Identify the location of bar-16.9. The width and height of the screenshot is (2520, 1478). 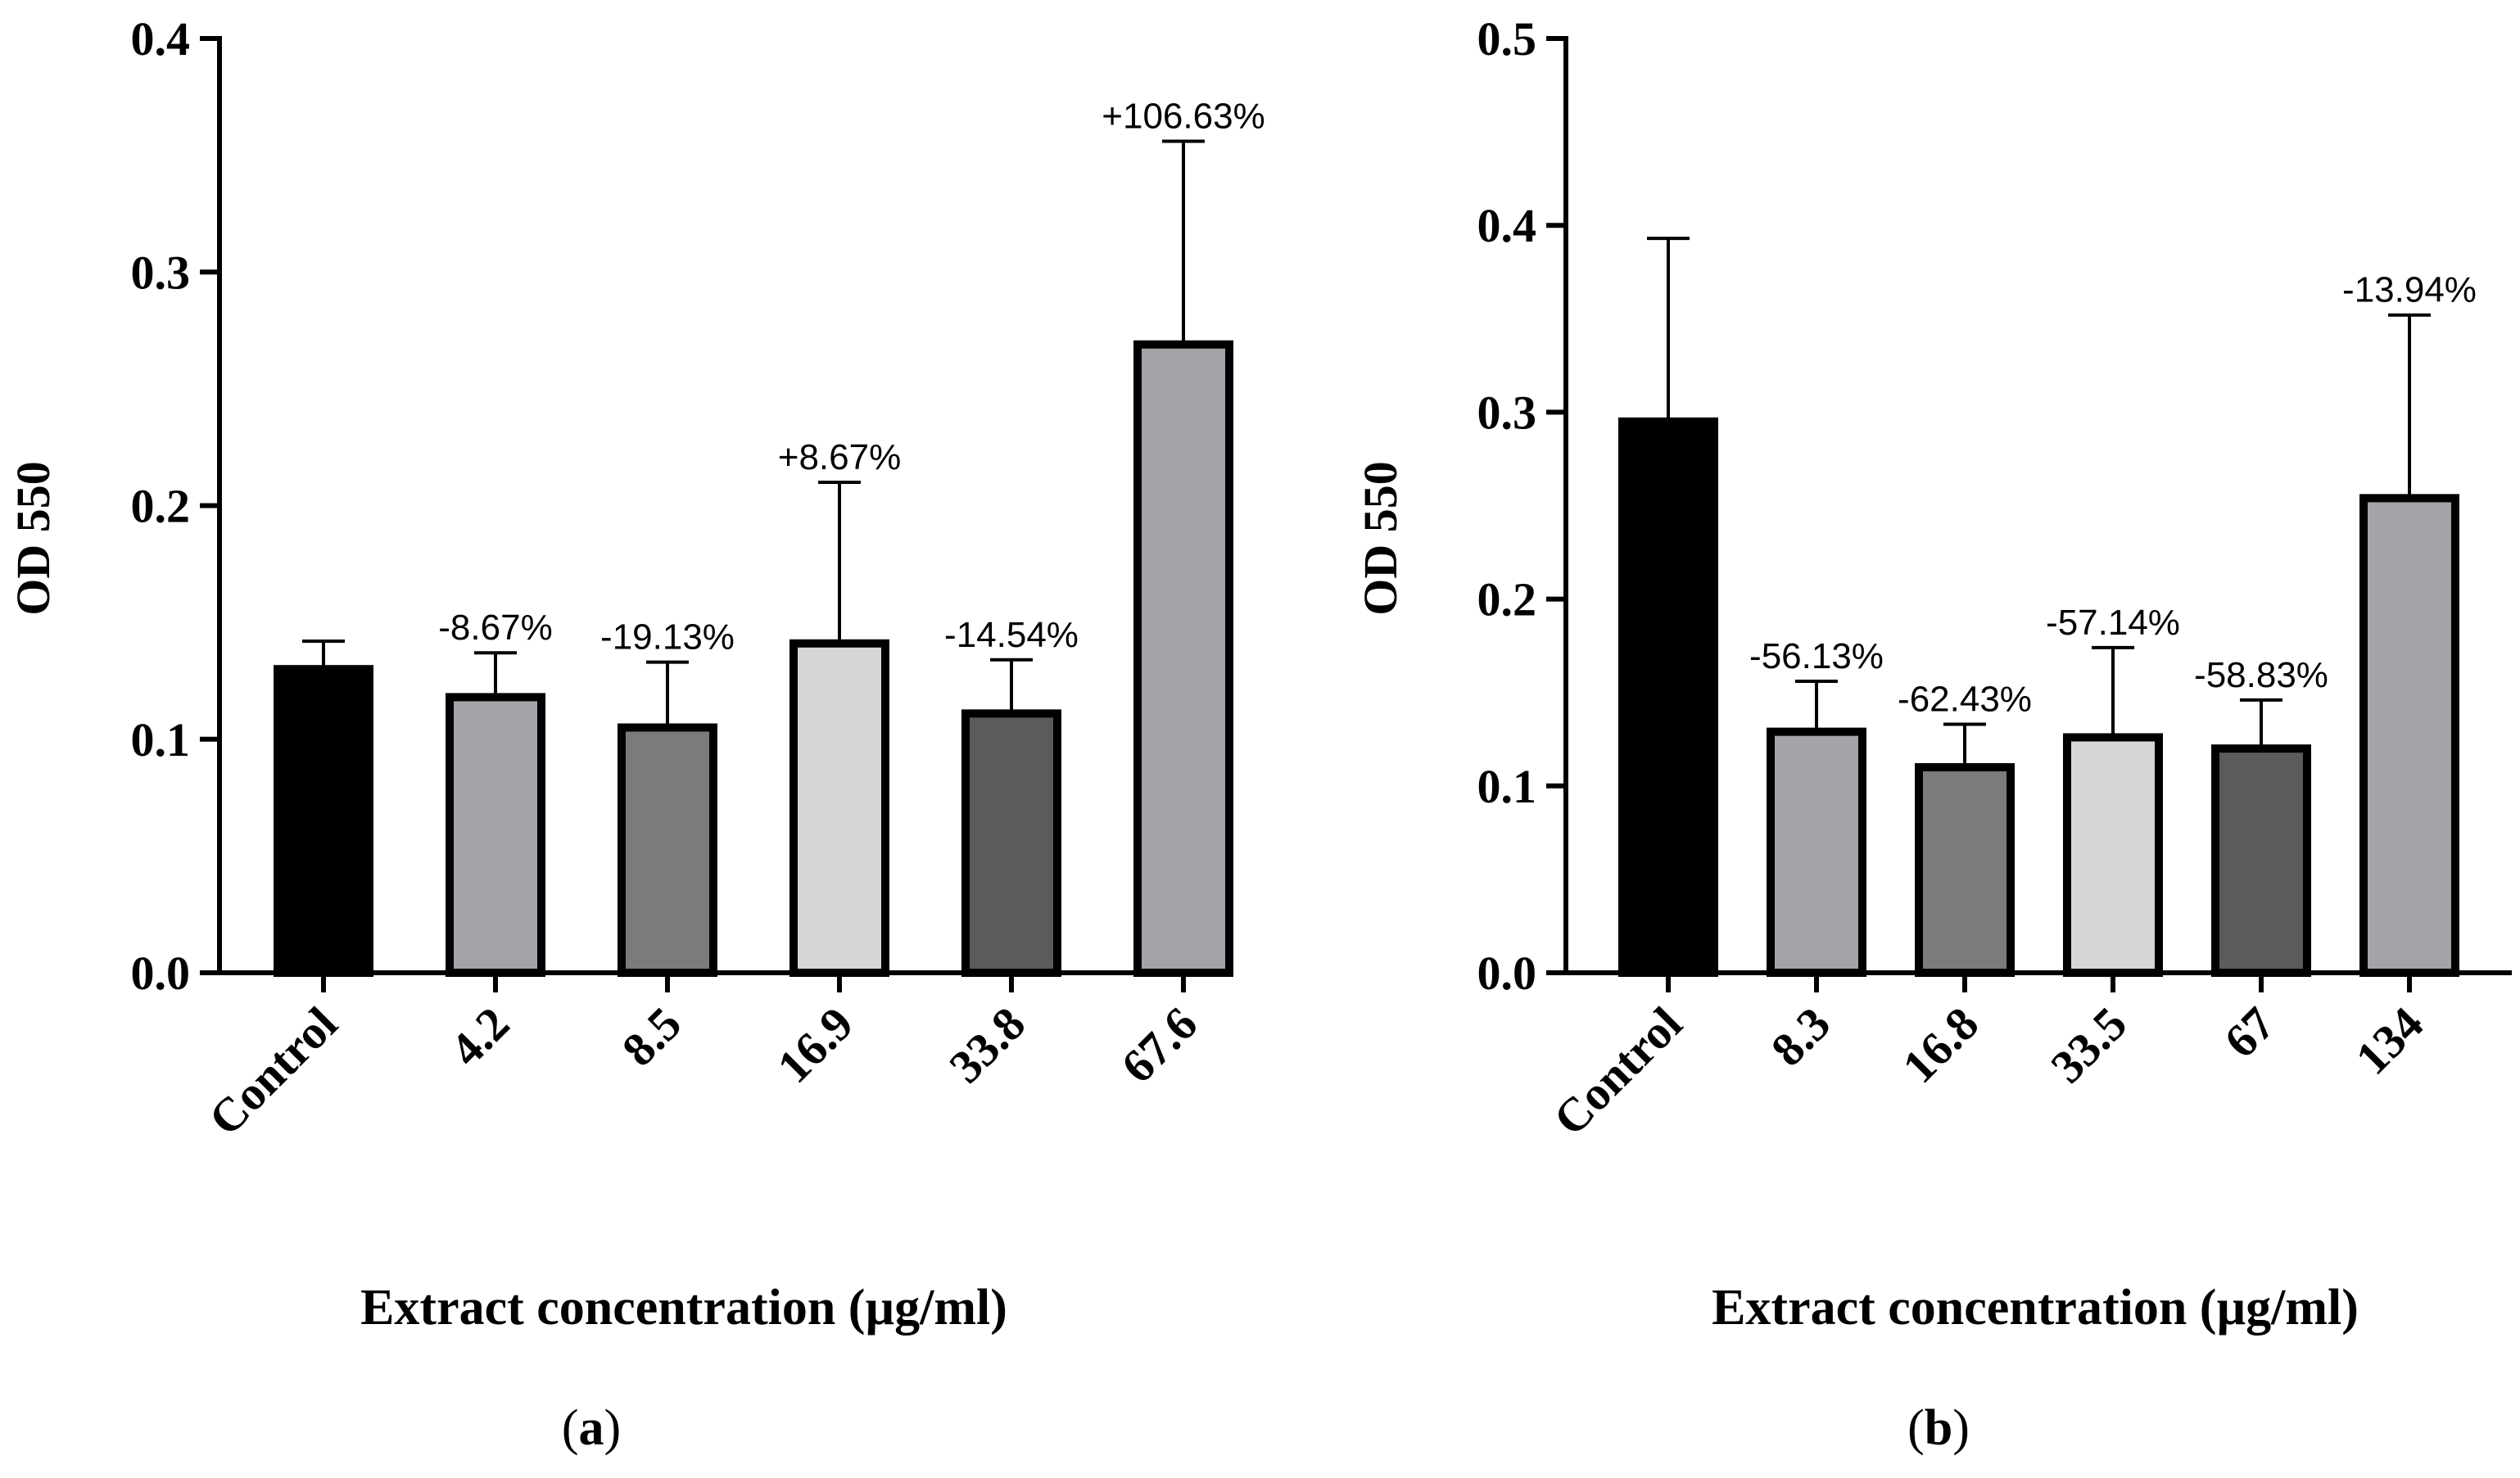
(839, 808).